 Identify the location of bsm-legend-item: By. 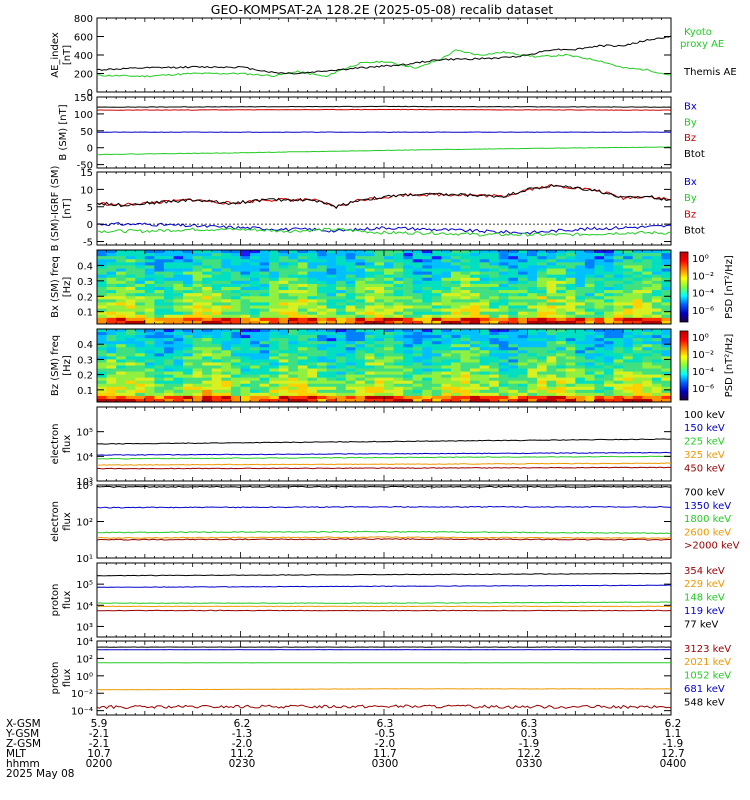
(690, 122).